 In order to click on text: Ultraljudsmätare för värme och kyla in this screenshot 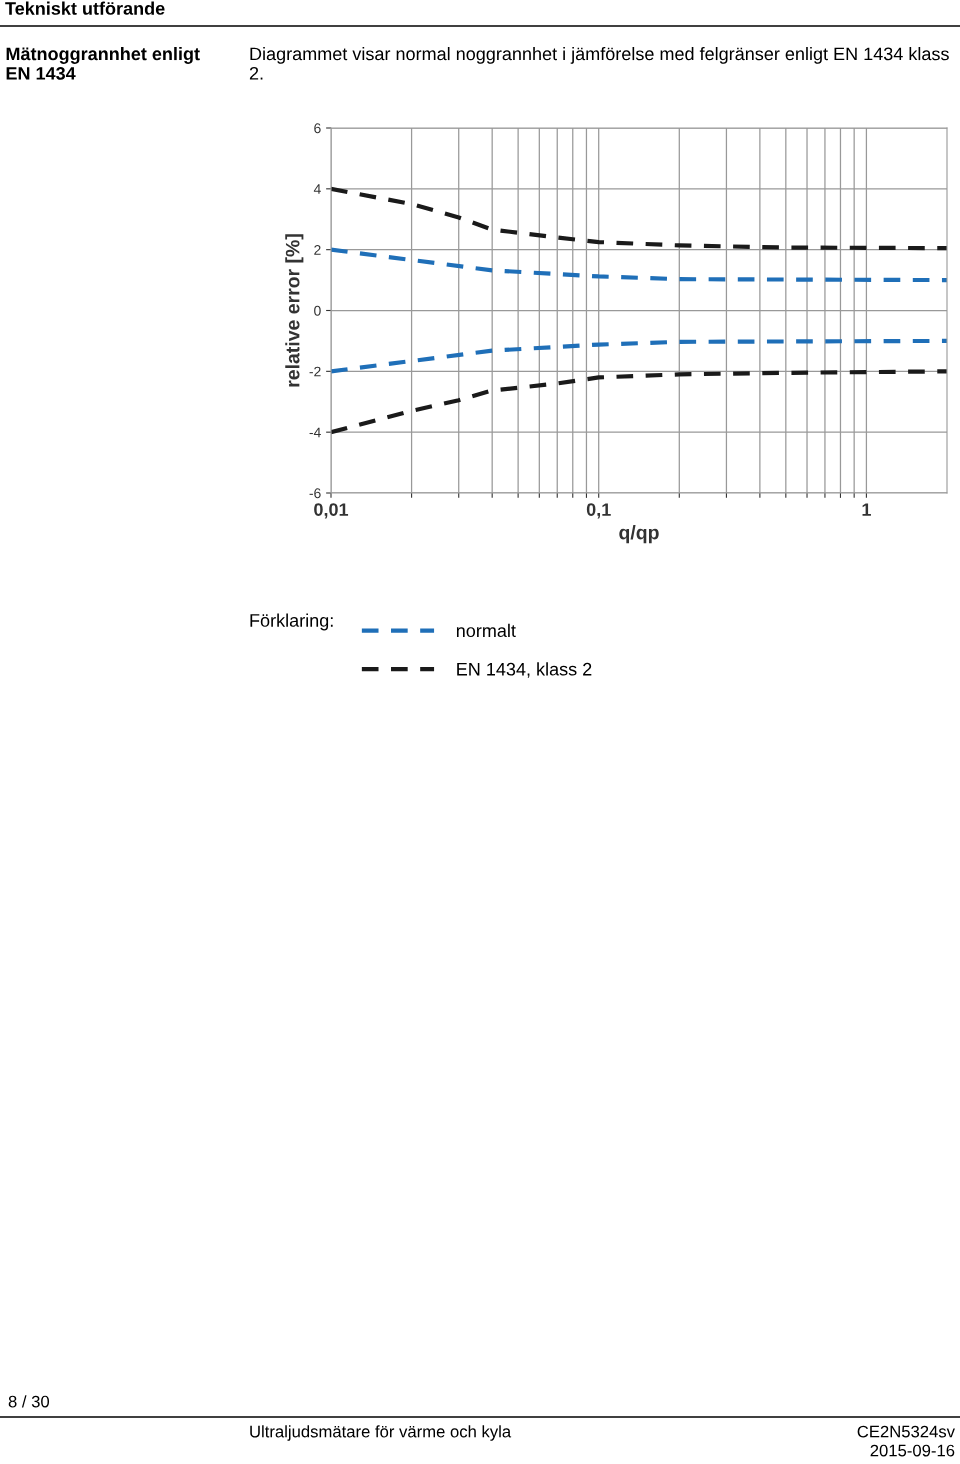, I will do `click(381, 1433)`.